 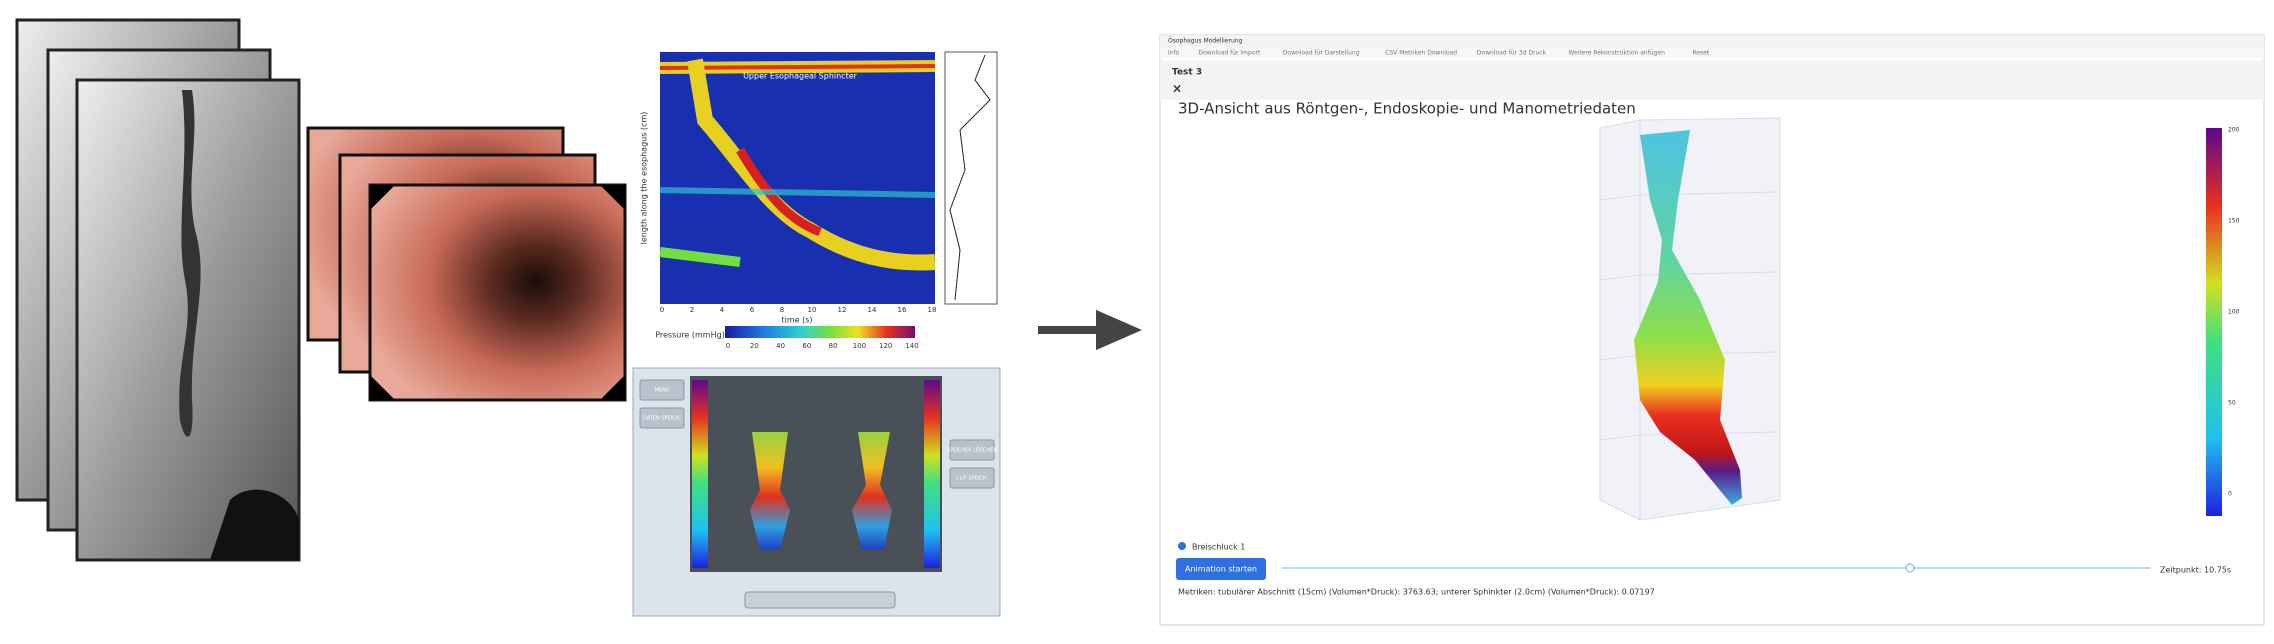 I want to click on legend-tick-label: 100, so click(x=859, y=346).